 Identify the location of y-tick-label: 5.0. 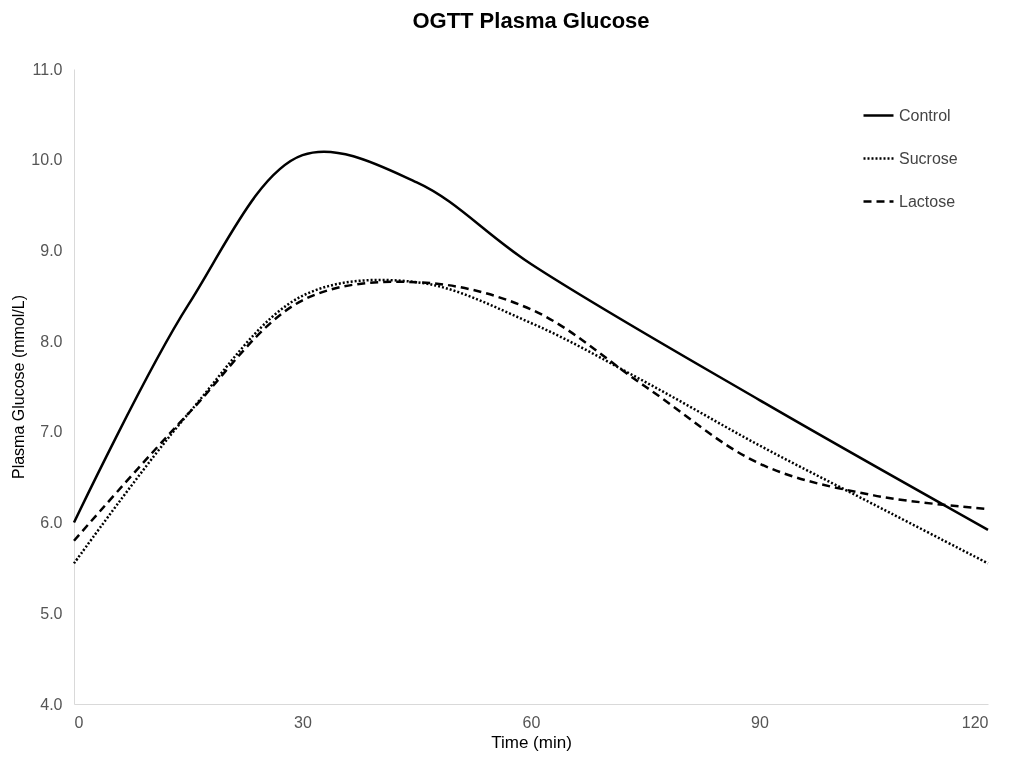
(51, 613).